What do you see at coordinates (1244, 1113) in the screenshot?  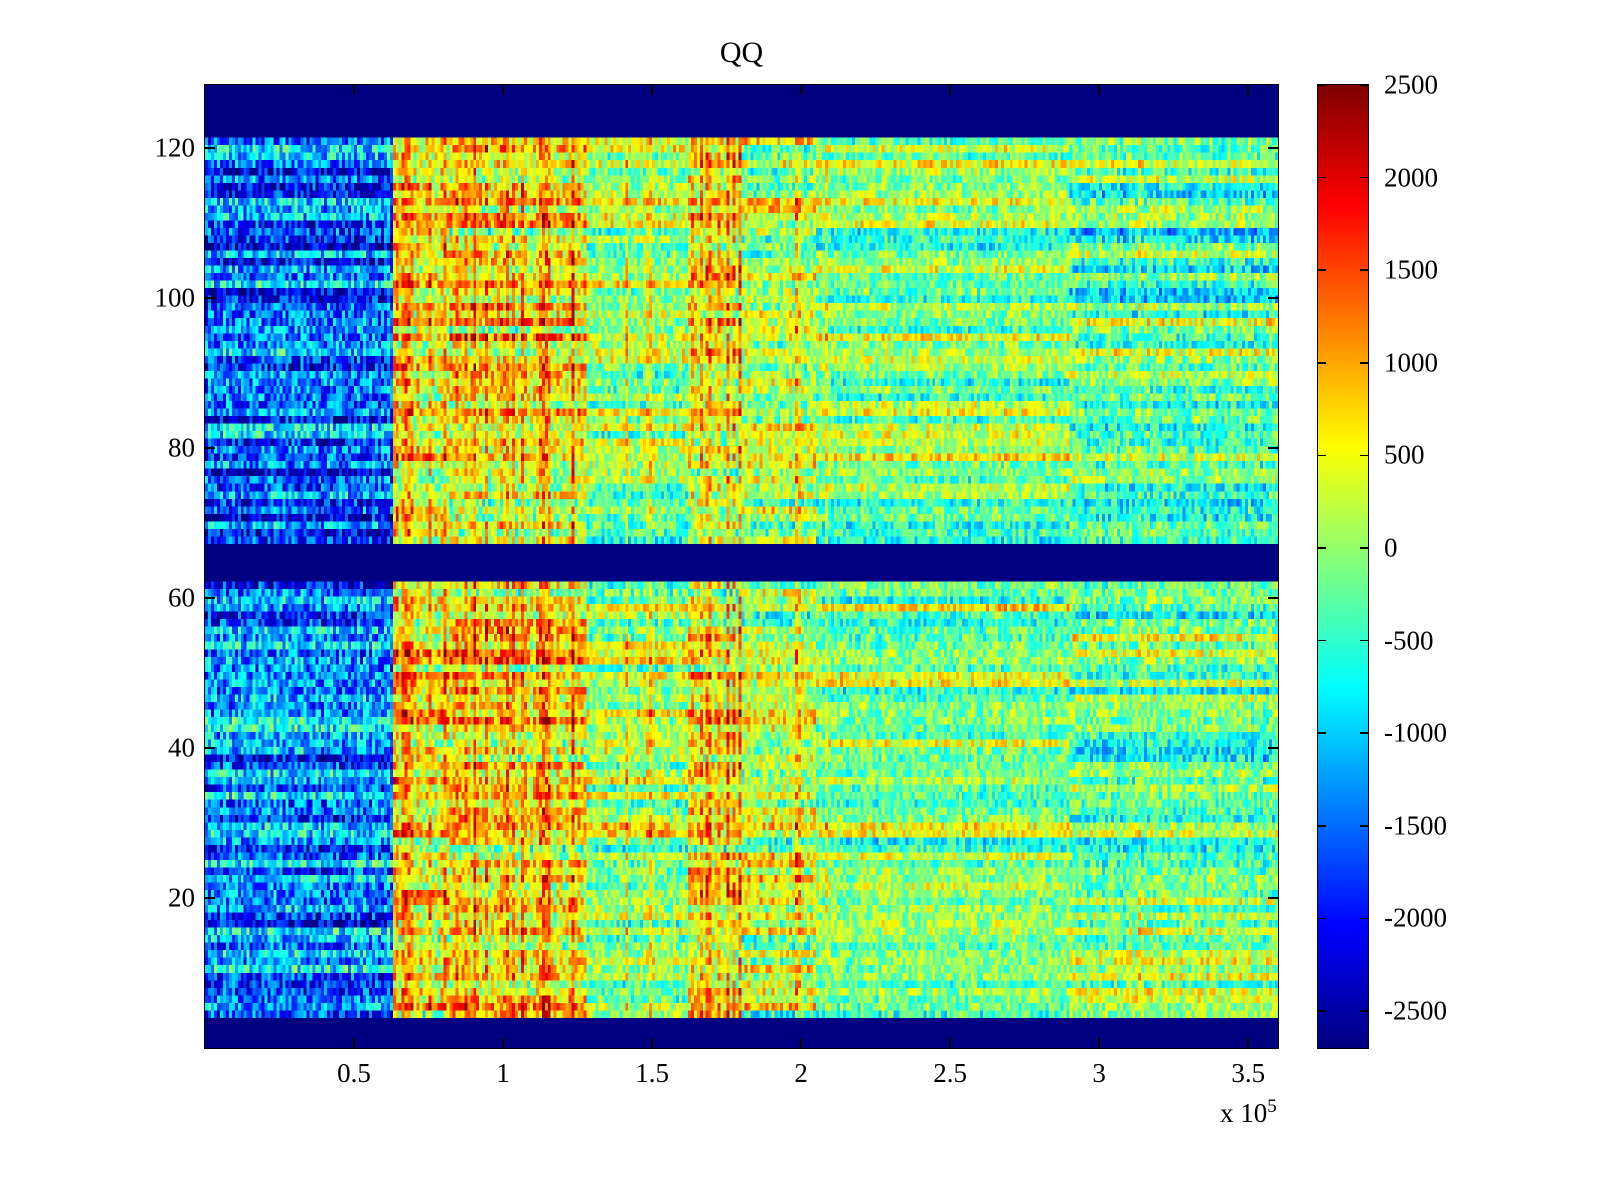 I see `x-exponent-prefix: x 10` at bounding box center [1244, 1113].